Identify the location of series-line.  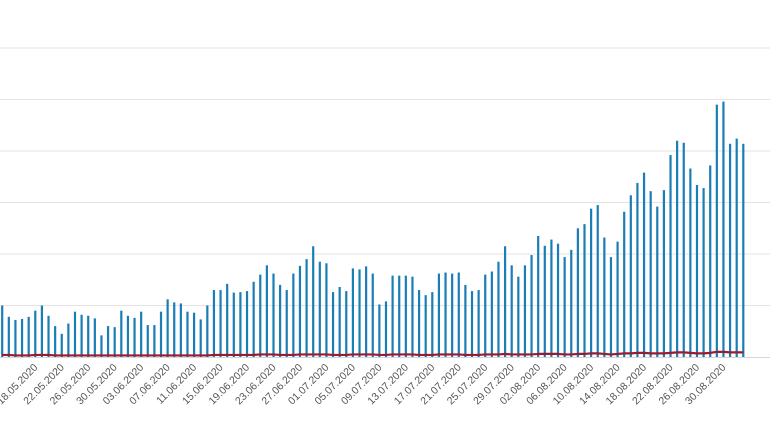
(373, 353).